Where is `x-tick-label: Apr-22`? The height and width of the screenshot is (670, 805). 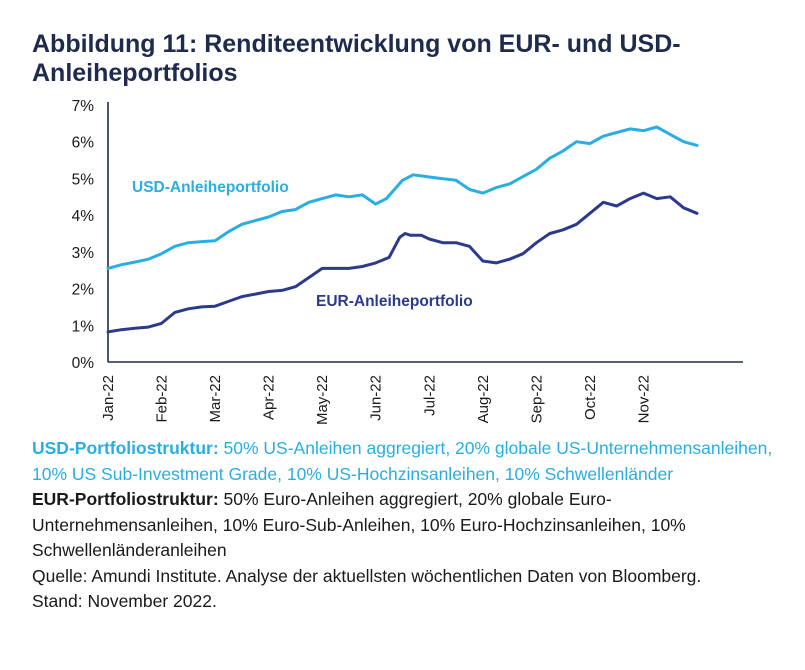
x-tick-label: Apr-22 is located at coordinates (269, 397).